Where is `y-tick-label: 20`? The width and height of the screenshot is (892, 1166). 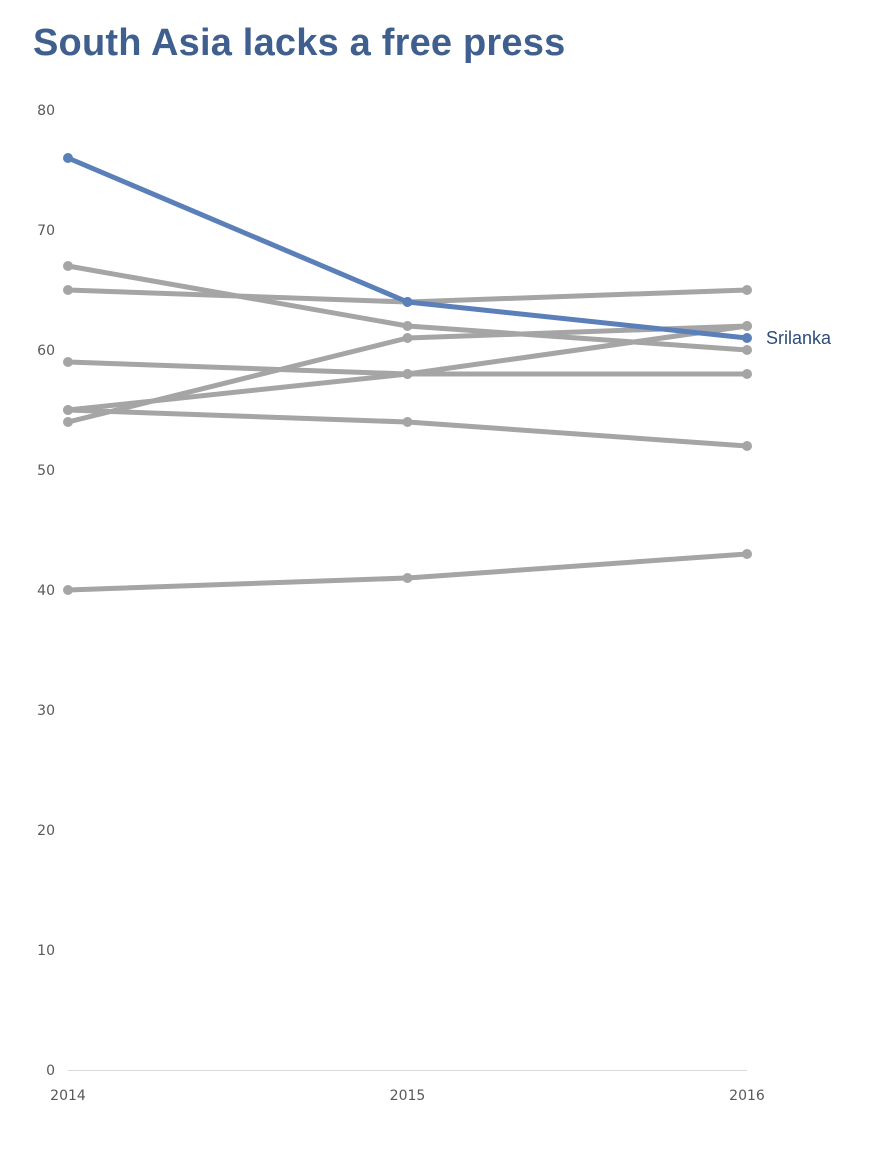
y-tick-label: 20 is located at coordinates (46, 831).